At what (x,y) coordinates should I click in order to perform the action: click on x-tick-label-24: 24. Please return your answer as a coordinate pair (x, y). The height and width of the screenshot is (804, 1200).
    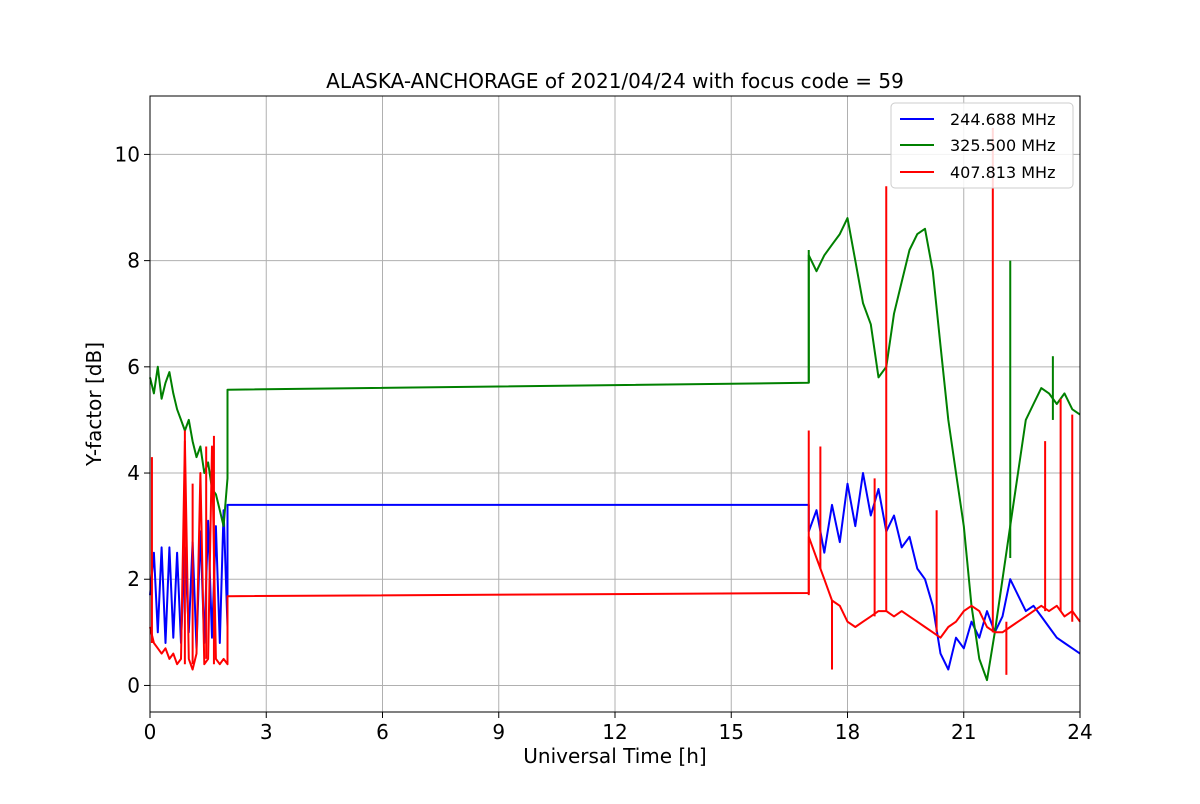
    Looking at the image, I should click on (1079, 732).